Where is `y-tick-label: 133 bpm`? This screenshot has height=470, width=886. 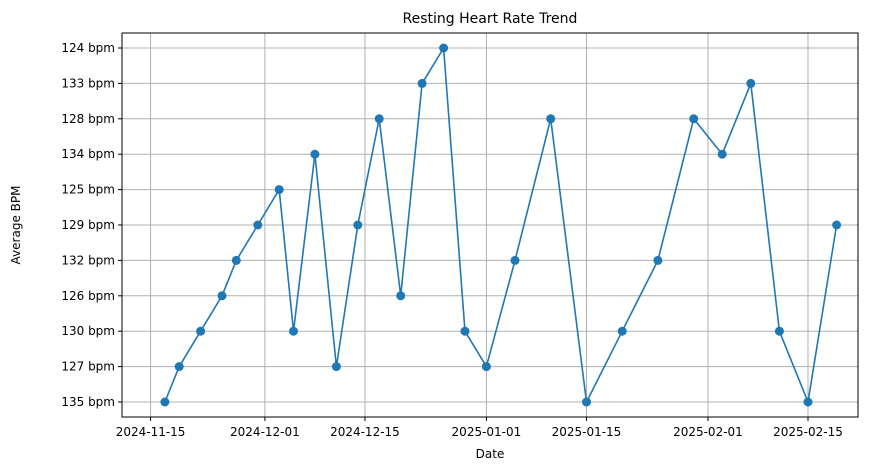
y-tick-label: 133 bpm is located at coordinates (88, 83).